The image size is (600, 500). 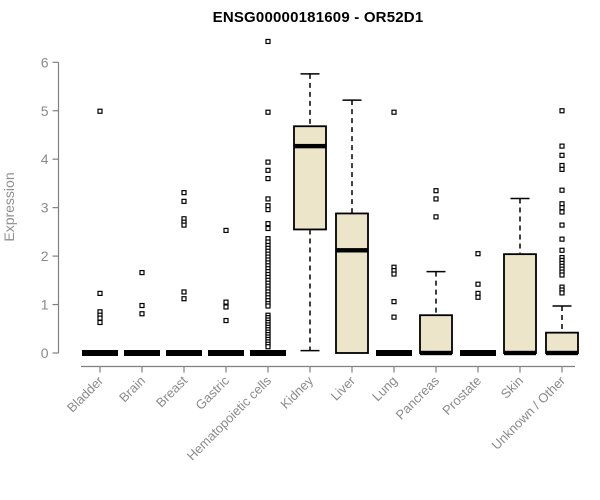 What do you see at coordinates (461, 395) in the screenshot?
I see `x-tick-label: Prostate` at bounding box center [461, 395].